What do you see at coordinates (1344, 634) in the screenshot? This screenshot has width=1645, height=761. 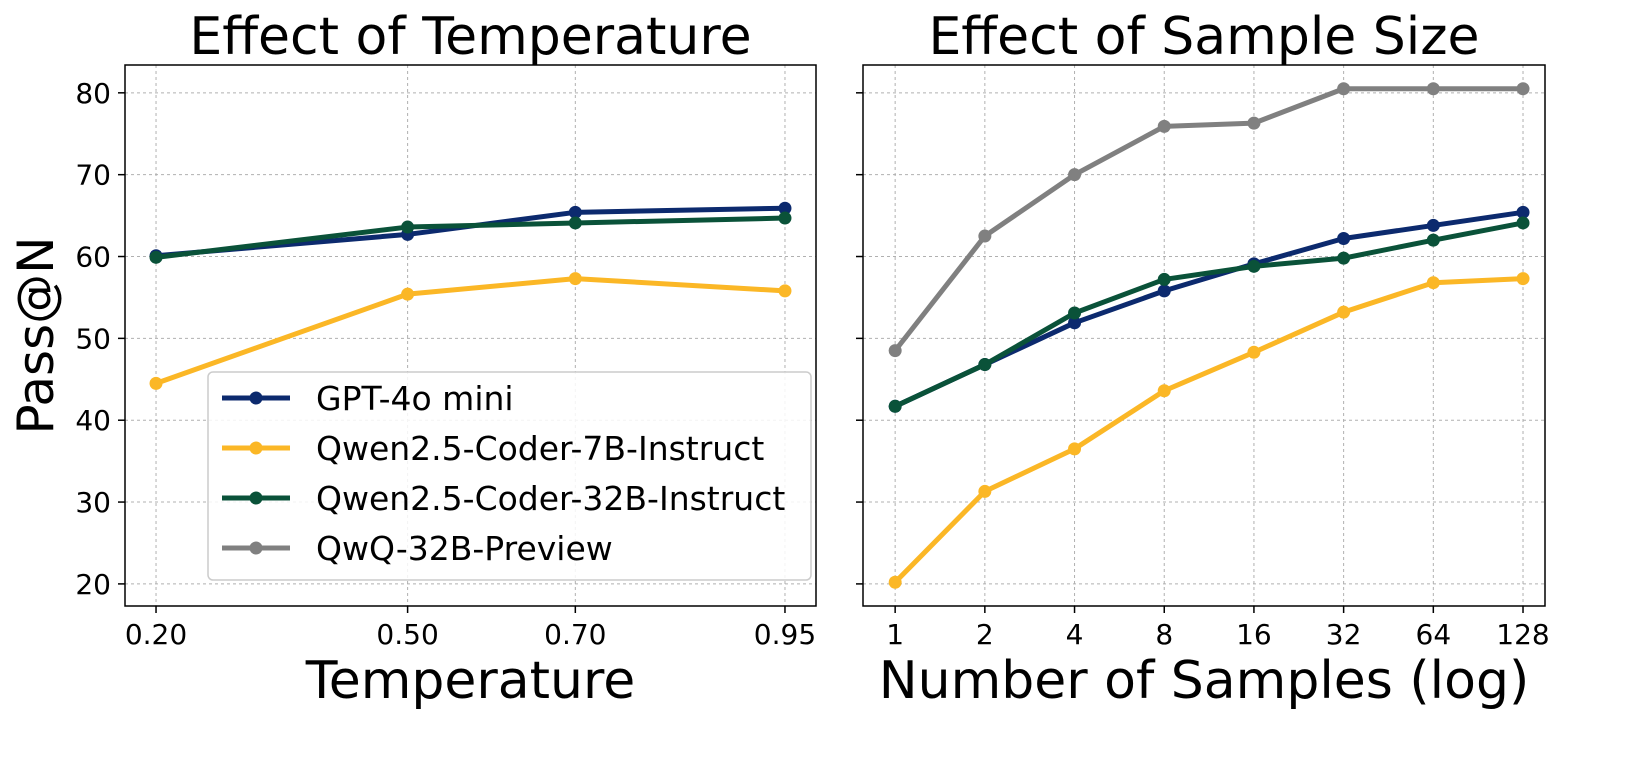 I see `x-tick-label: 32` at bounding box center [1344, 634].